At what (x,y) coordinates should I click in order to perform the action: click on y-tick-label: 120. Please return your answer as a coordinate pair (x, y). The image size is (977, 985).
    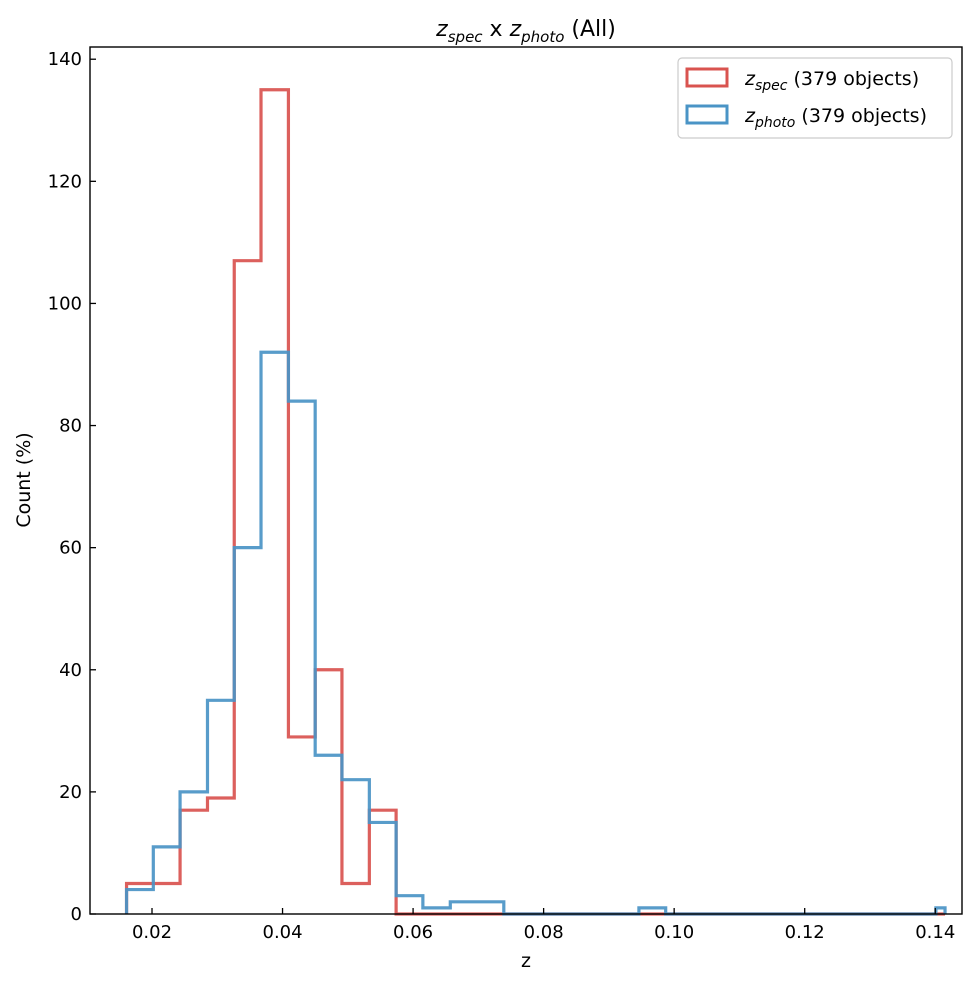
    Looking at the image, I should click on (65, 181).